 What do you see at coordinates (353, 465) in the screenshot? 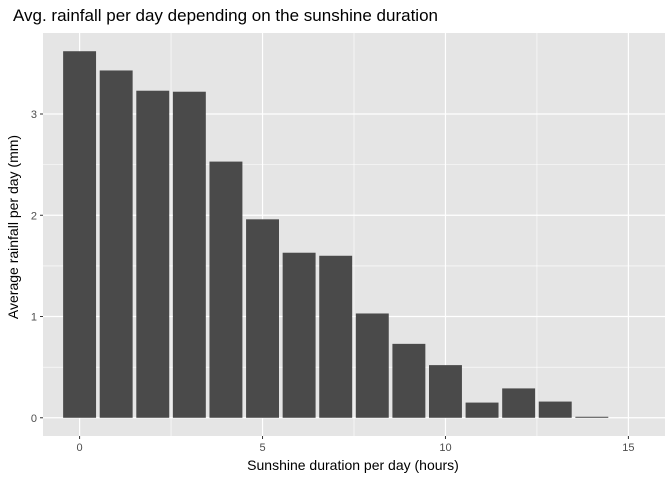
I see `x-axis-title: Sunshine duration per day (hours)` at bounding box center [353, 465].